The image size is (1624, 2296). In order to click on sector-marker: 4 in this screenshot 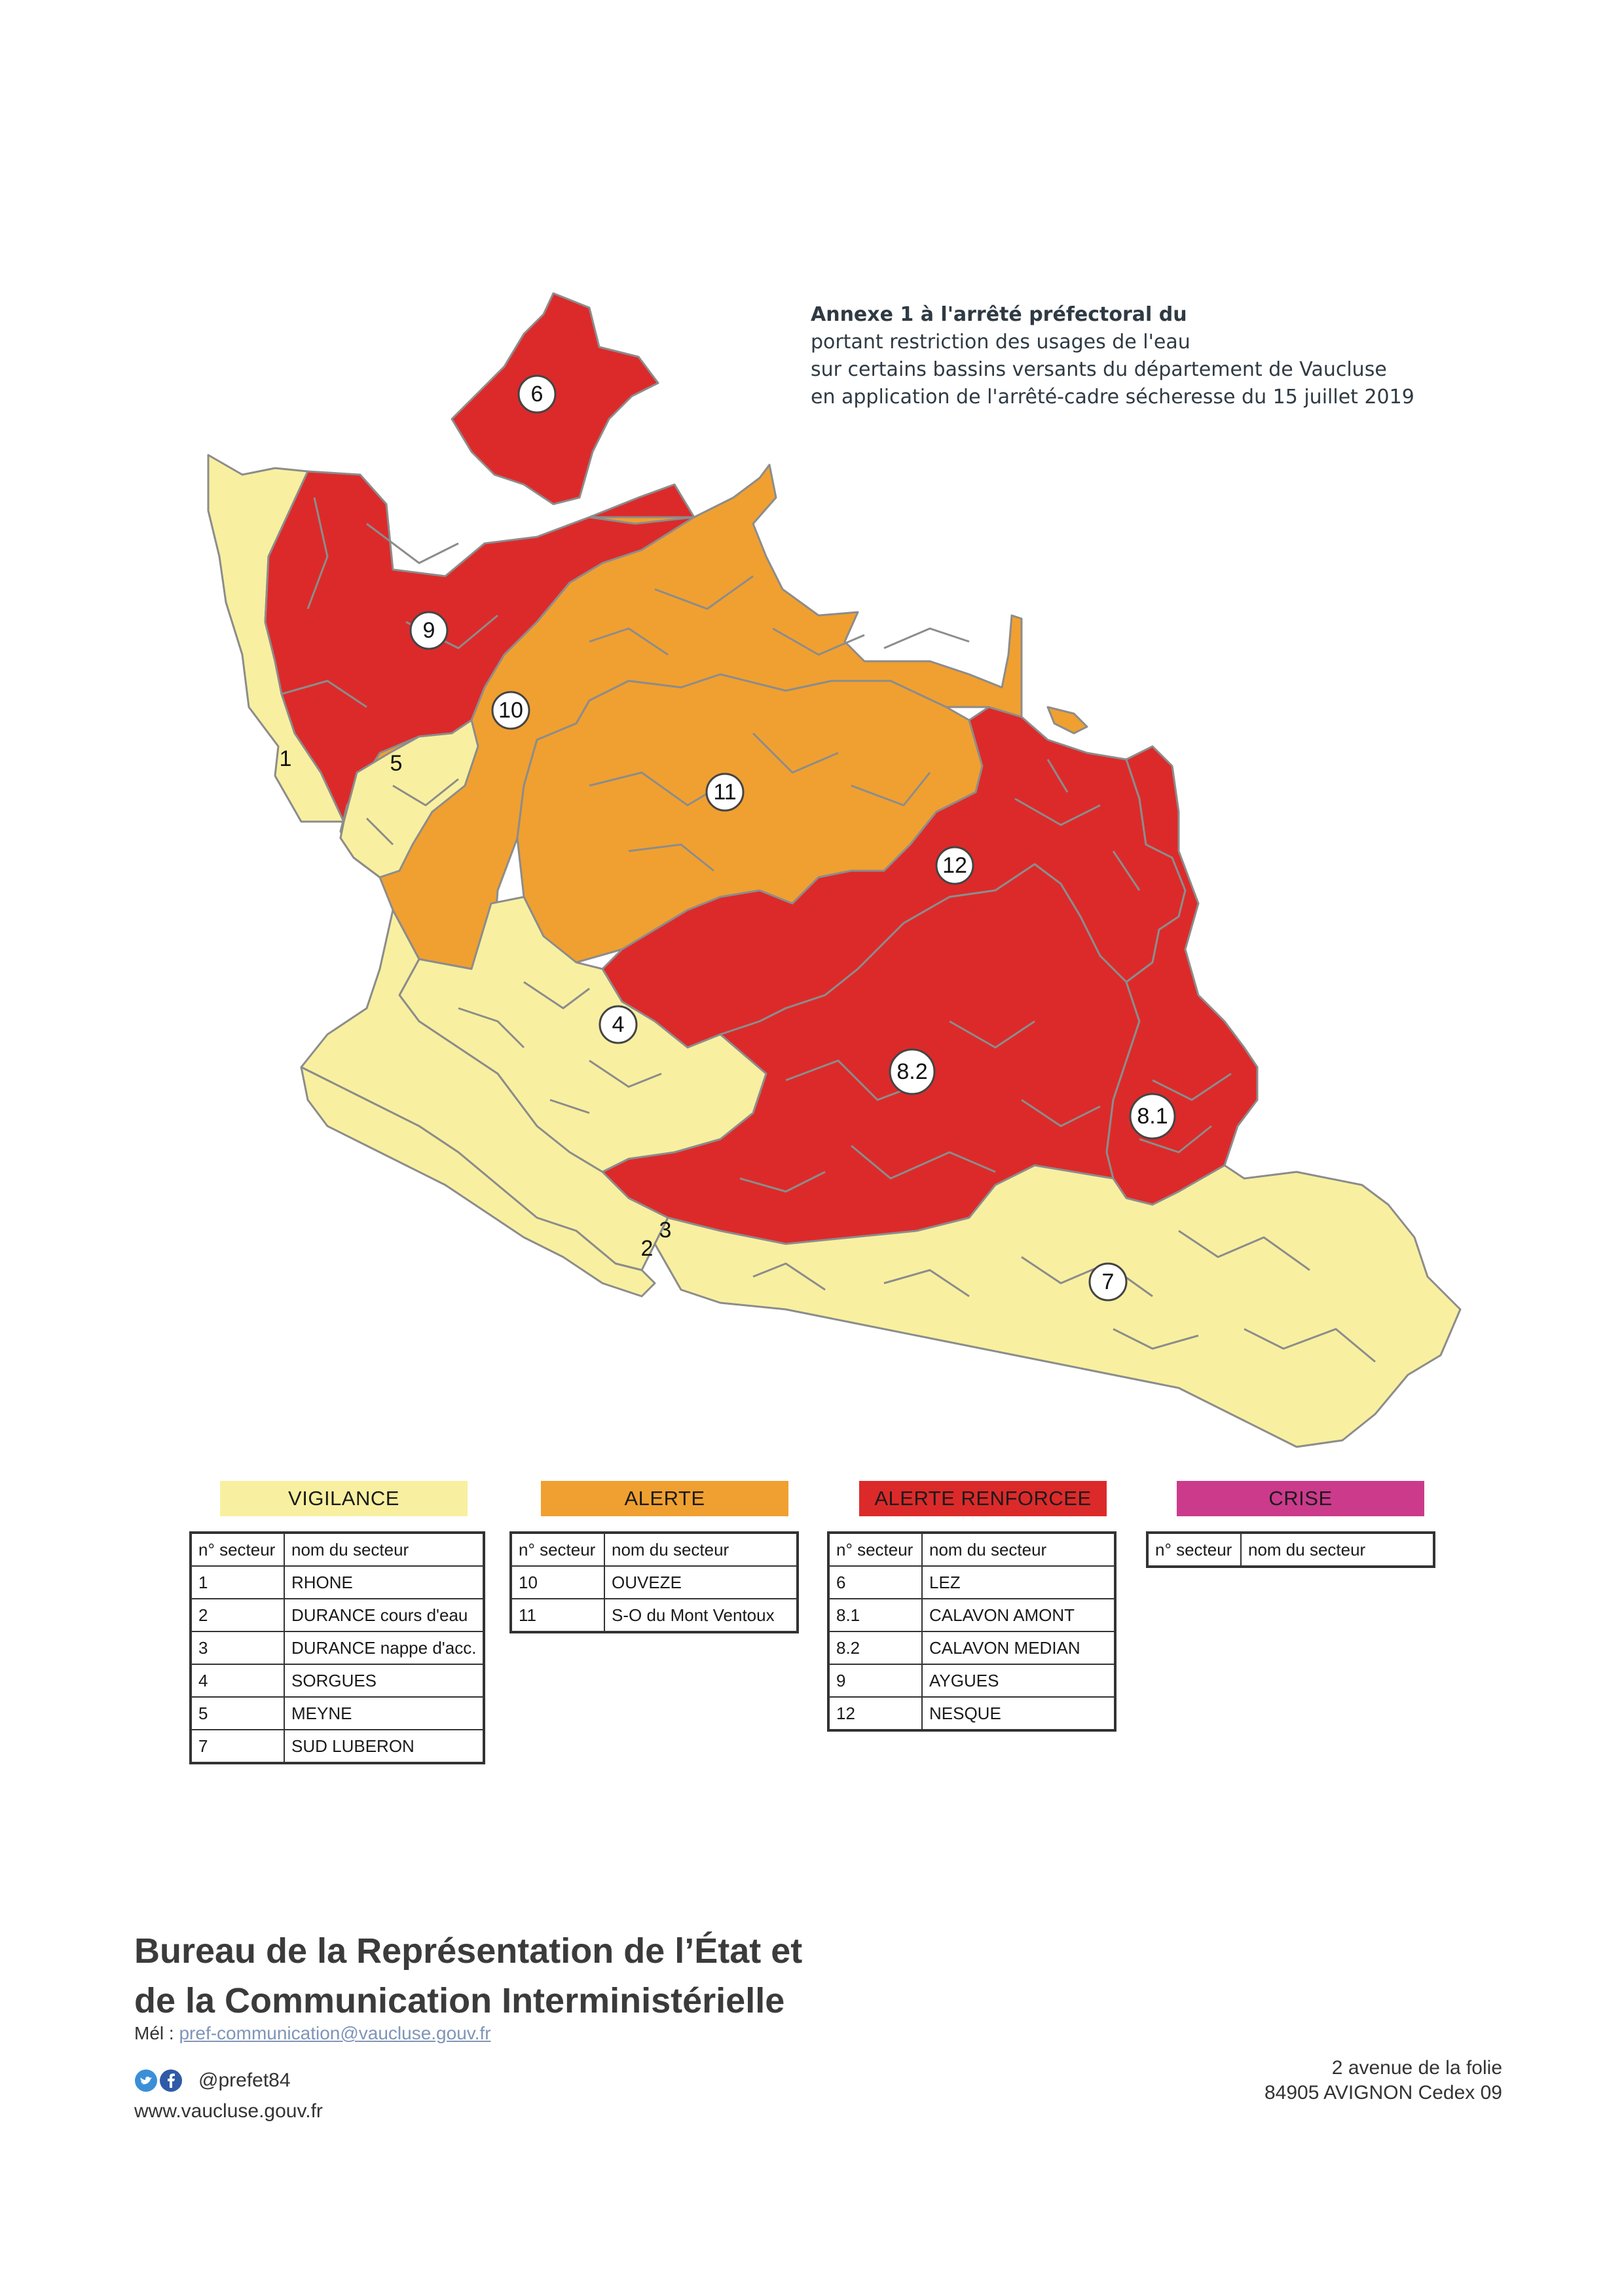, I will do `click(618, 1024)`.